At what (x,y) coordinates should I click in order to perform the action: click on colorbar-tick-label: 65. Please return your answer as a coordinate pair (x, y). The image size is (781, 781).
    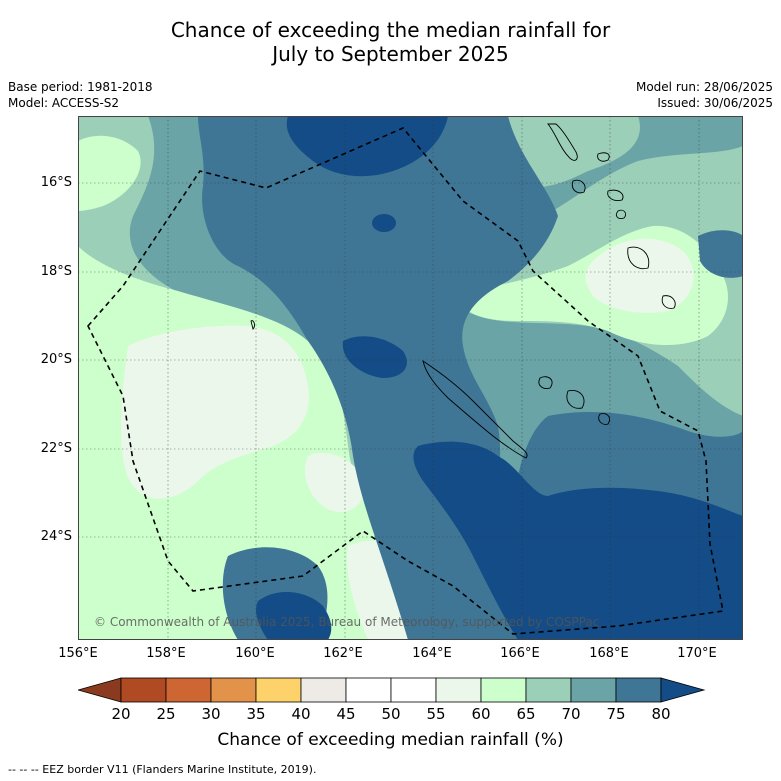
    Looking at the image, I should click on (526, 714).